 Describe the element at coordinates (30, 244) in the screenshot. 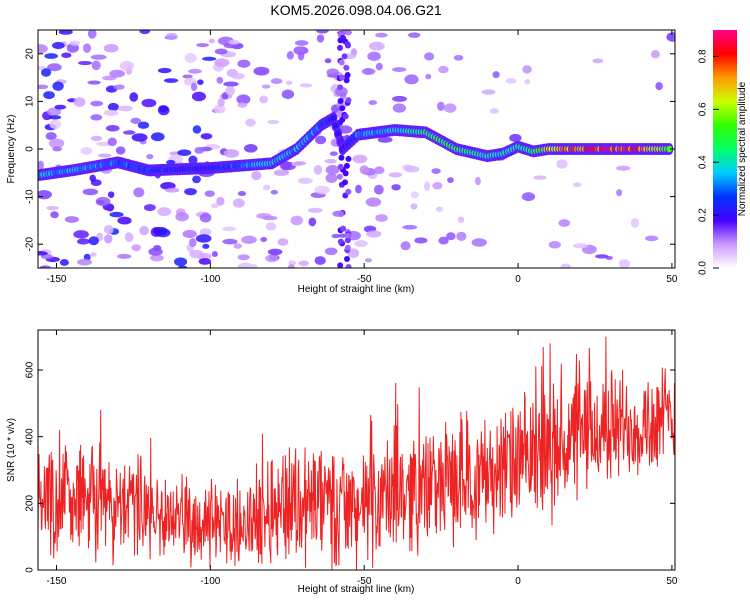

I see `y-tick-label: -20` at that location.